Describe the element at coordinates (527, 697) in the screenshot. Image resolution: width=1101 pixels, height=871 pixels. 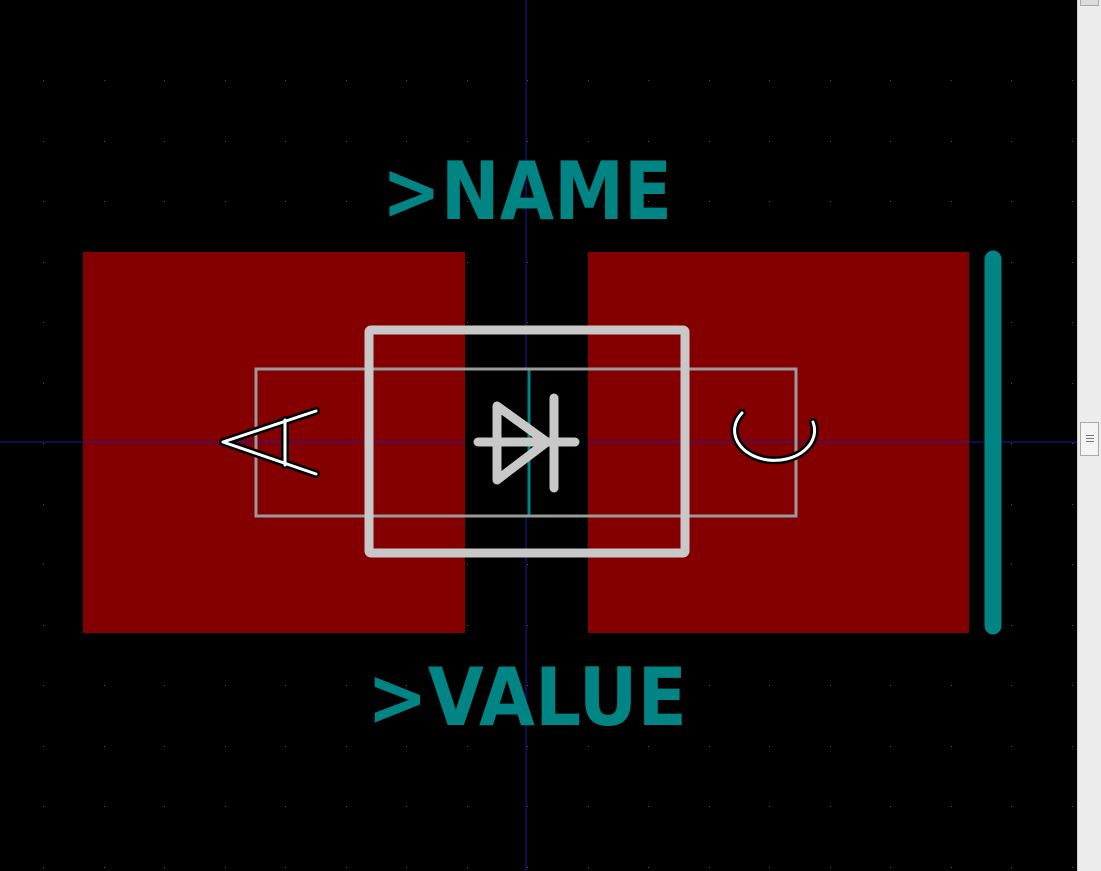
I see `value-reference-text: >VALUE` at that location.